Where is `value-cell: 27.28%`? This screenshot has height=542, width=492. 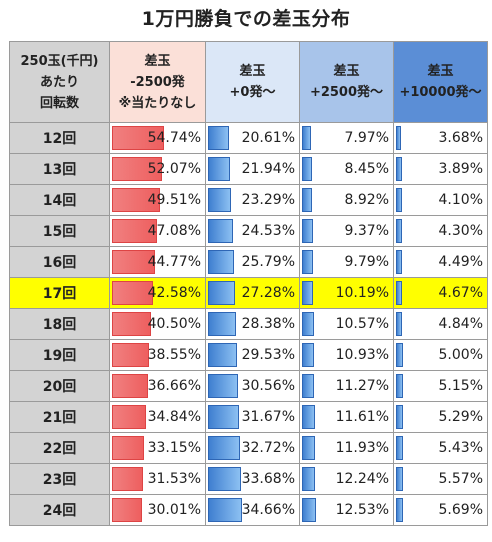
value-cell: 27.28% is located at coordinates (252, 293).